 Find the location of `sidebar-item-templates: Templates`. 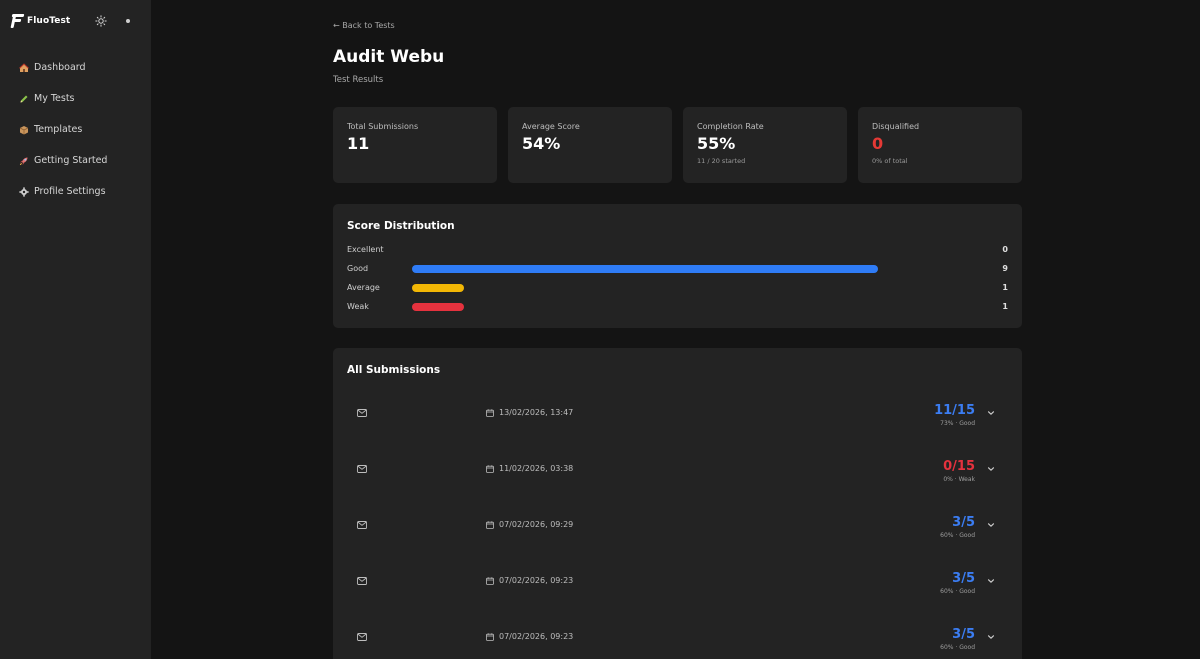

sidebar-item-templates: Templates is located at coordinates (75, 129).